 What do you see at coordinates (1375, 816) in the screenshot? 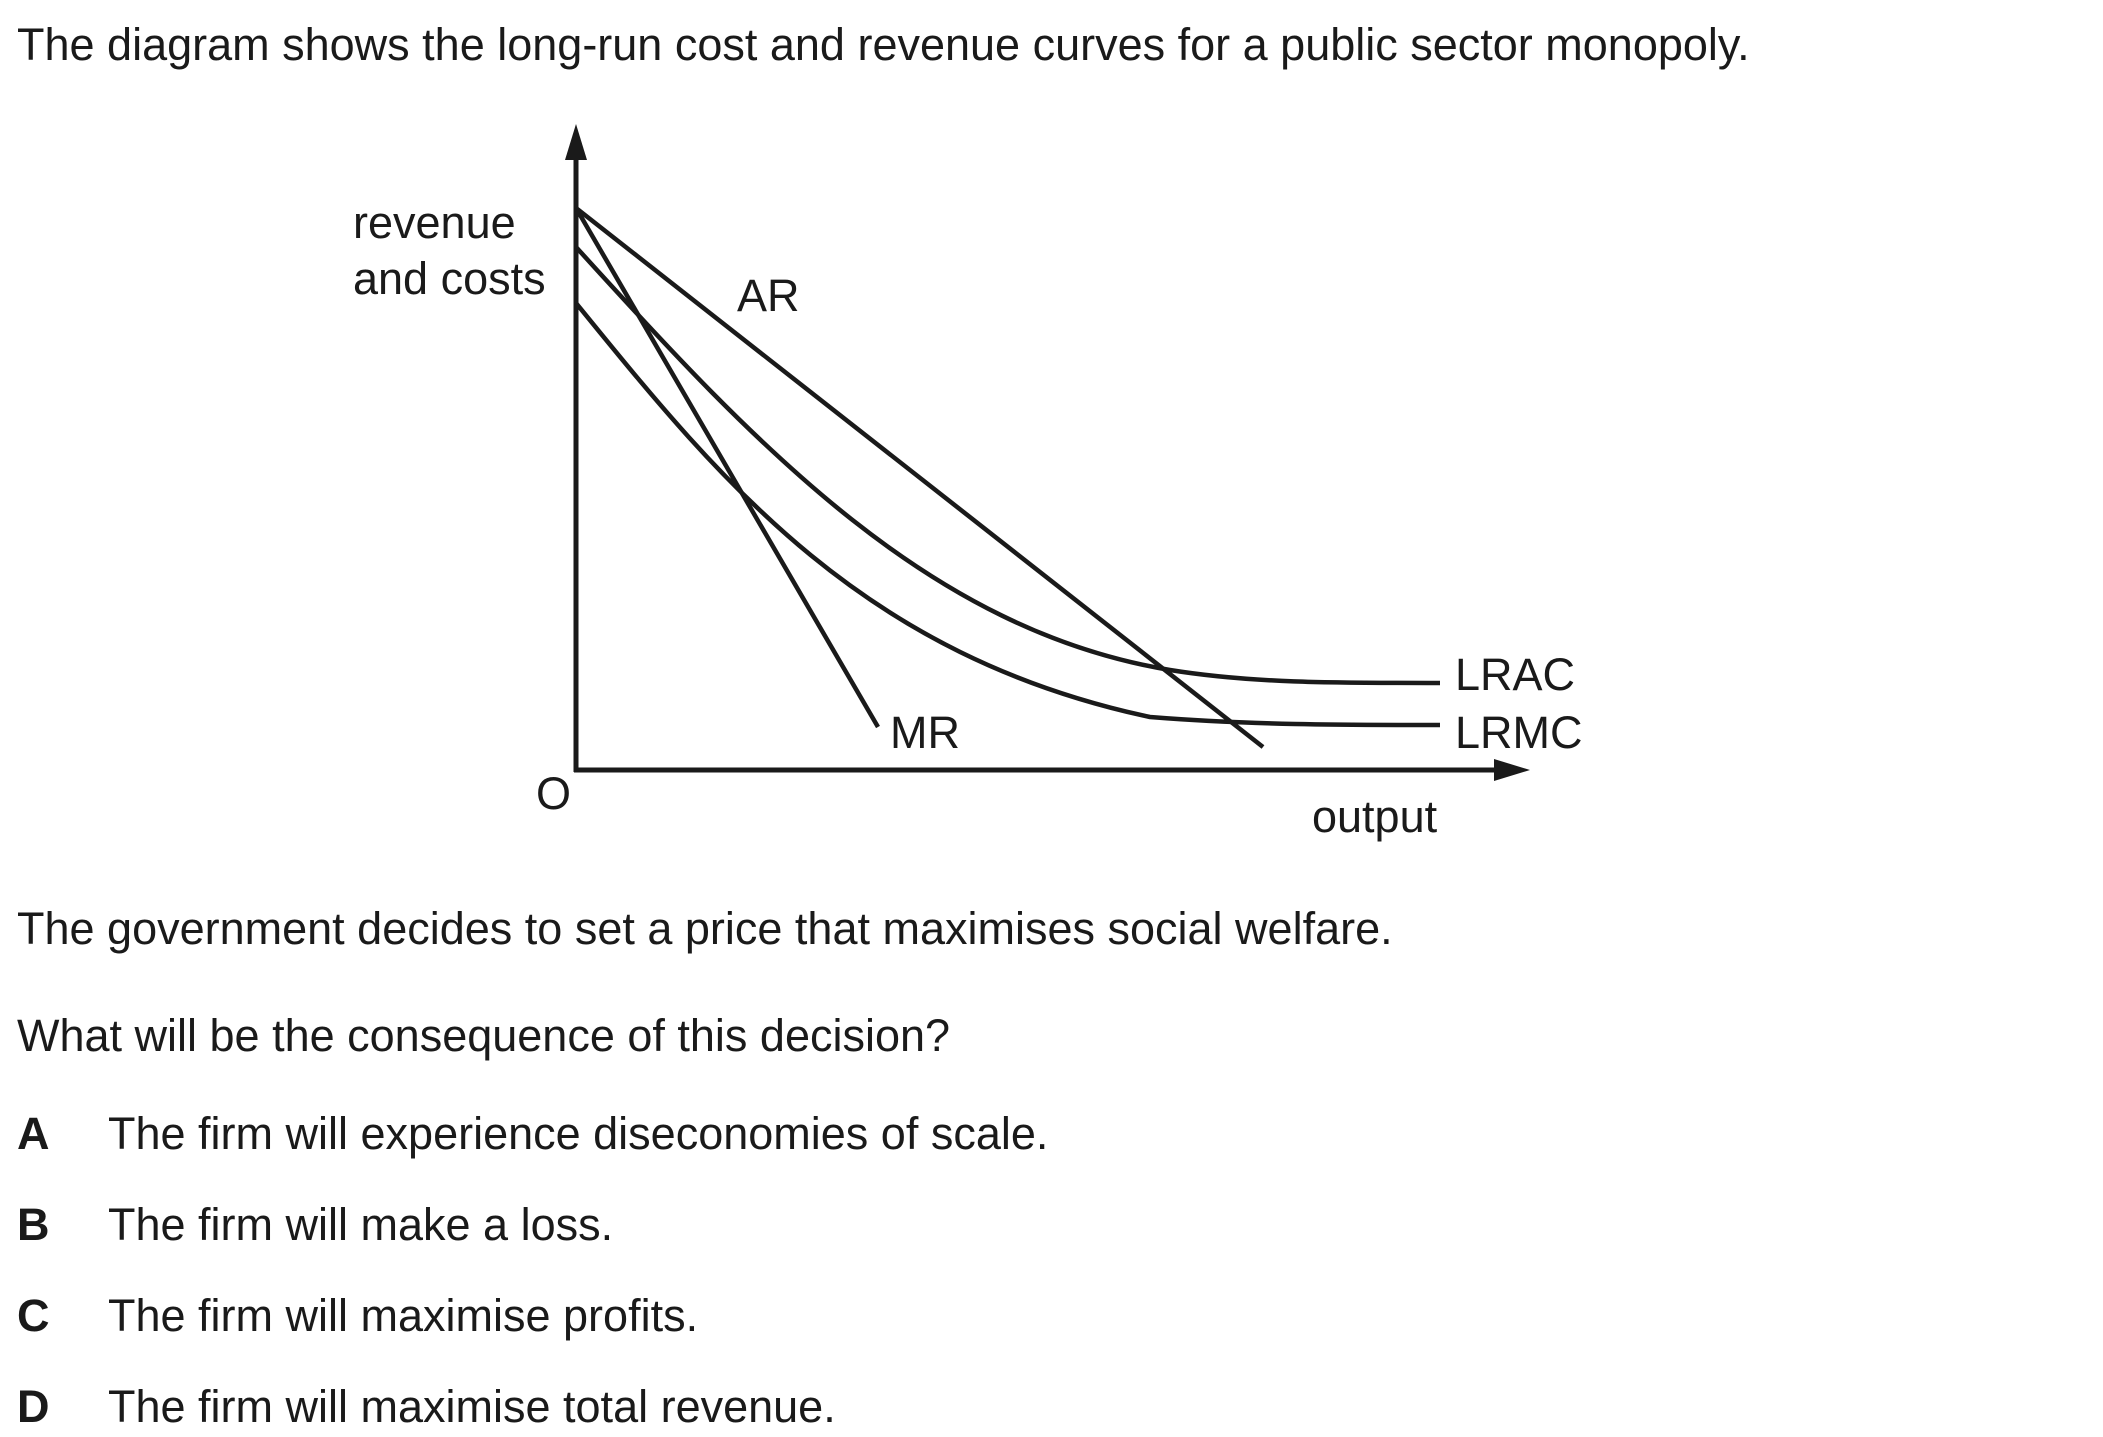
I see `x-axis-label: output` at bounding box center [1375, 816].